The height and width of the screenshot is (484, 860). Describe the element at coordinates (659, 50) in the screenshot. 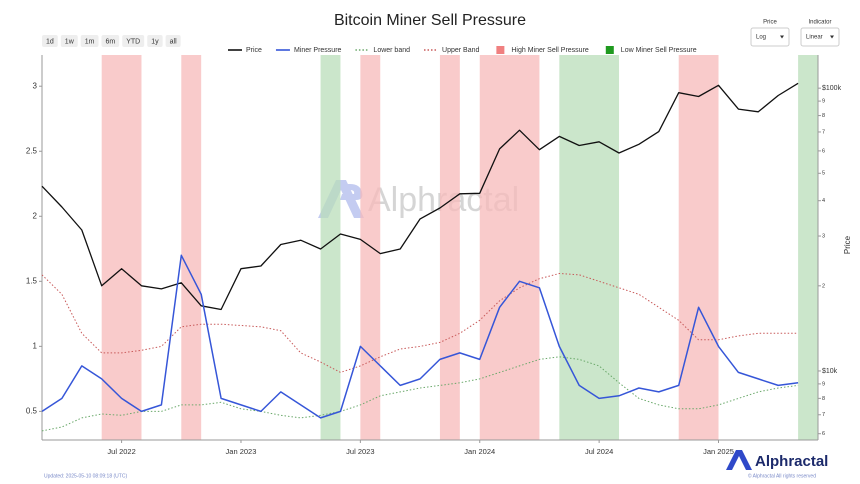

I see `legend-label: Low Miner Sell Pressure` at that location.